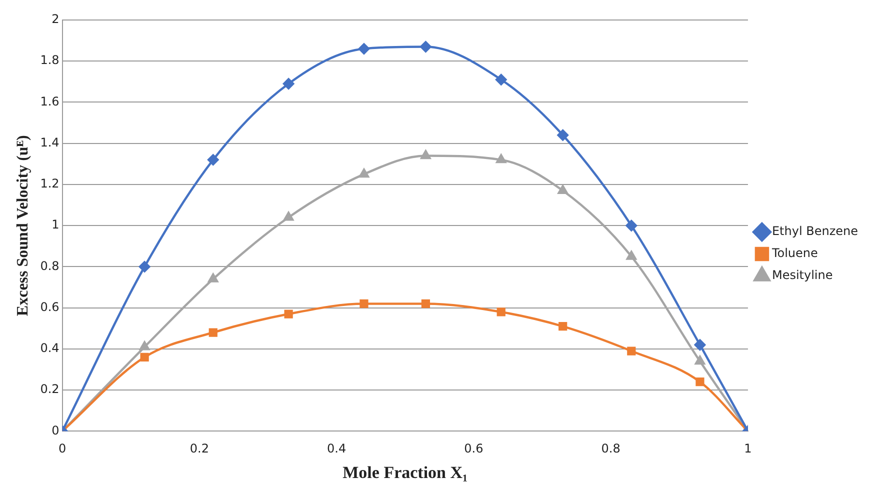  I want to click on x-tick-label: 0.2, so click(199, 449).